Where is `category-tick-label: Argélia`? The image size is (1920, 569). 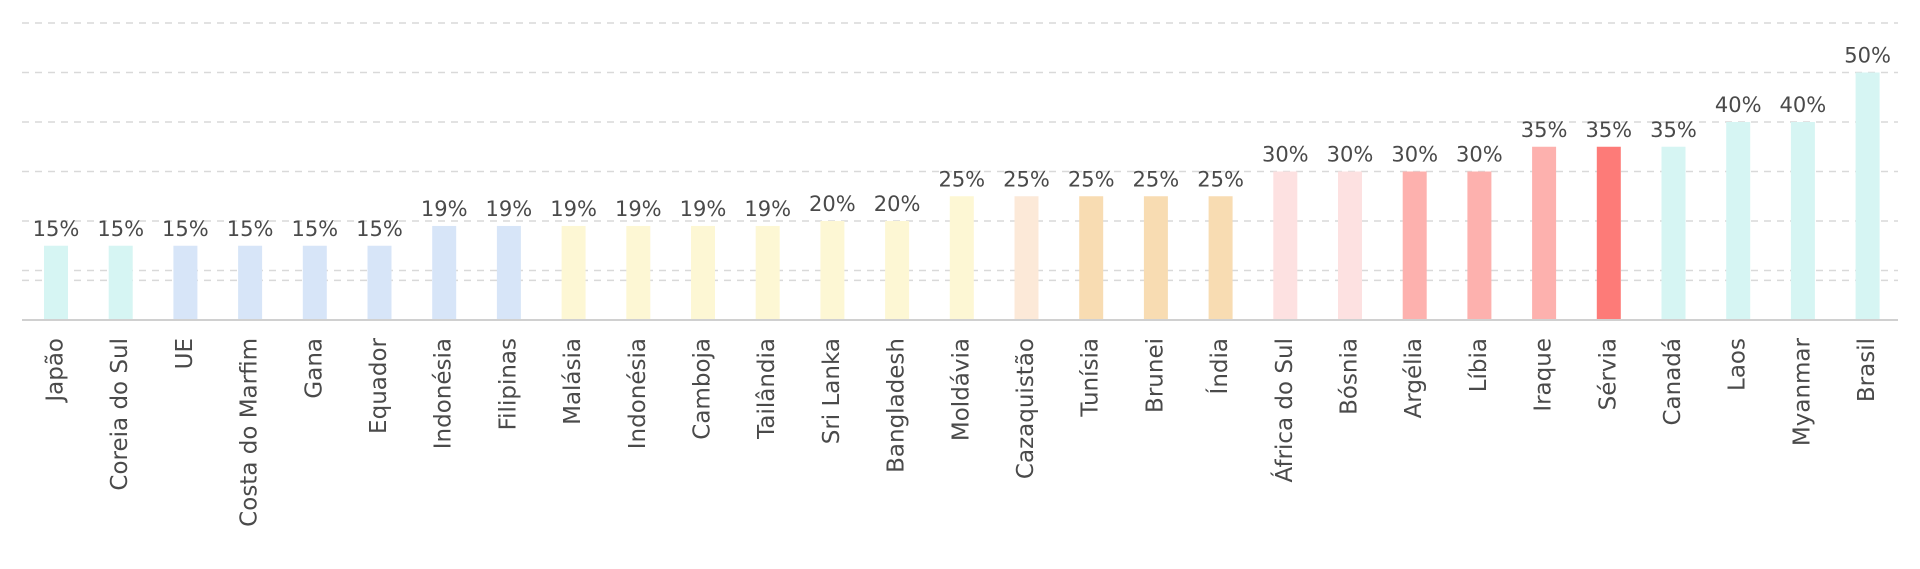
category-tick-label: Argélia is located at coordinates (1414, 378).